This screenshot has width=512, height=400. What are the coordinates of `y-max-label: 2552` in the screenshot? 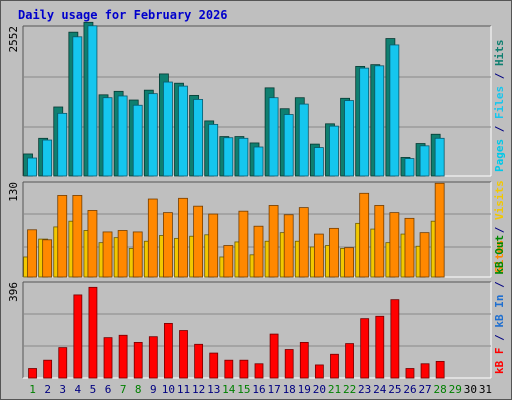 It's located at (13, 39).